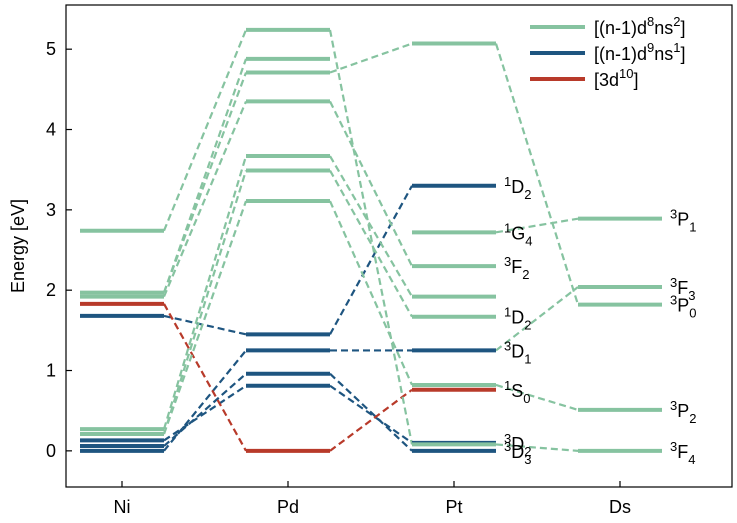 Image resolution: width=737 pixels, height=523 pixels. Describe the element at coordinates (518, 234) in the screenshot. I see `term-label: 1G4` at that location.